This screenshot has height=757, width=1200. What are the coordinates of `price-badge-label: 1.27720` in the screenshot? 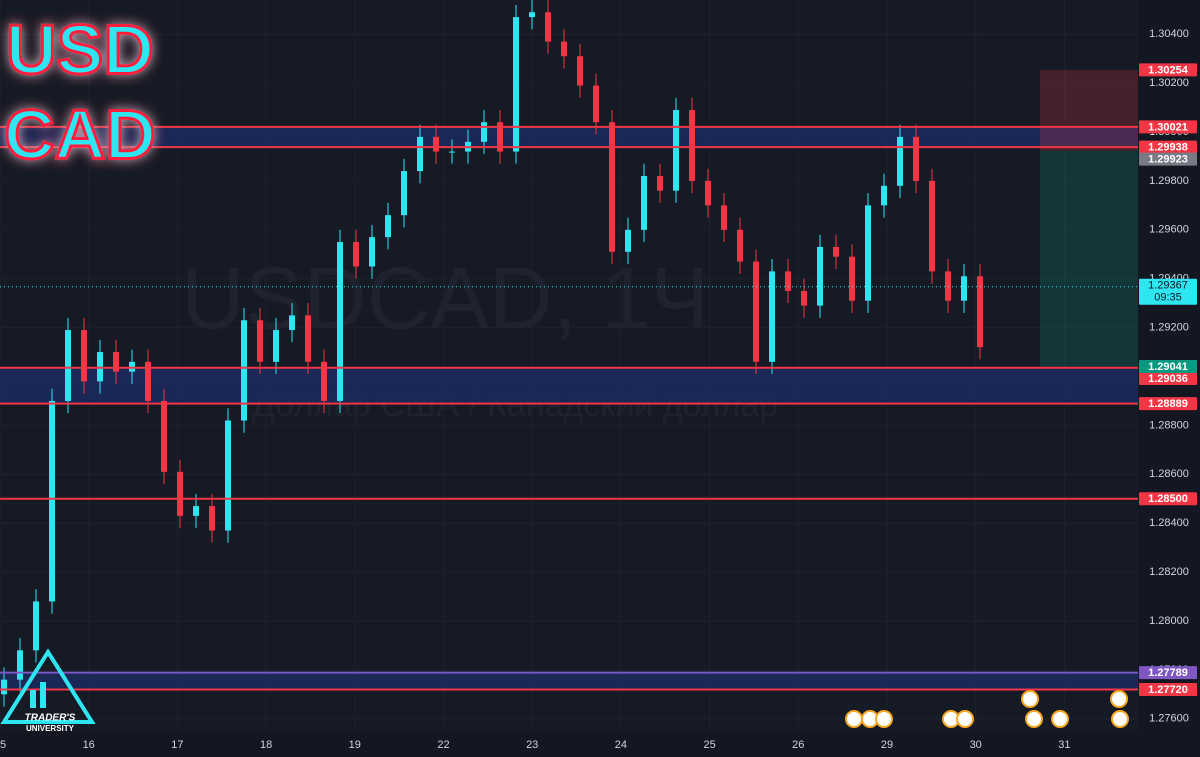 It's located at (1168, 690).